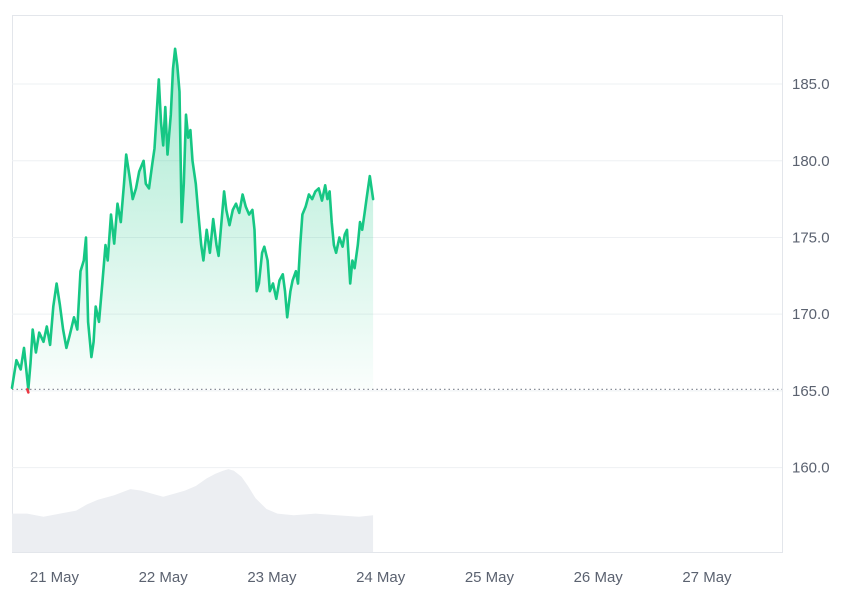  What do you see at coordinates (272, 577) in the screenshot?
I see `x-tick-label: 23 May` at bounding box center [272, 577].